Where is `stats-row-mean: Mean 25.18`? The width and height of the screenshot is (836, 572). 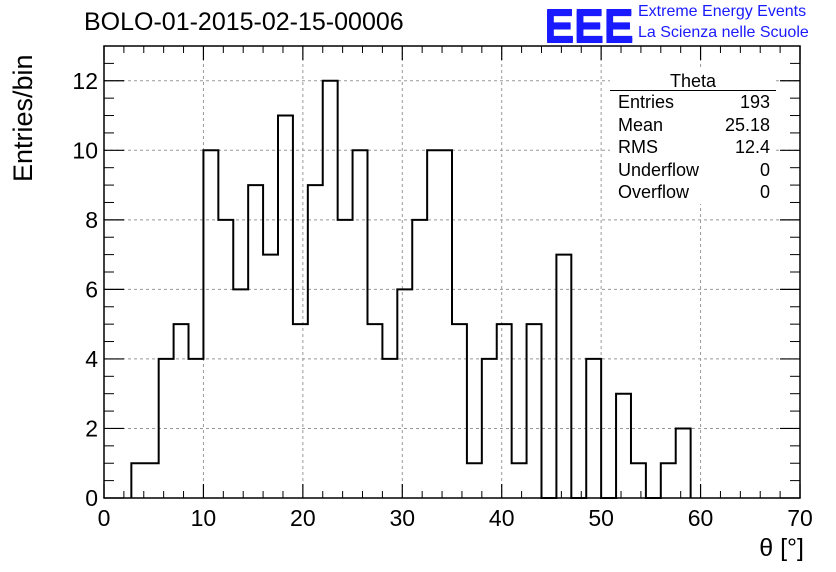 stats-row-mean: Mean 25.18 is located at coordinates (693, 125).